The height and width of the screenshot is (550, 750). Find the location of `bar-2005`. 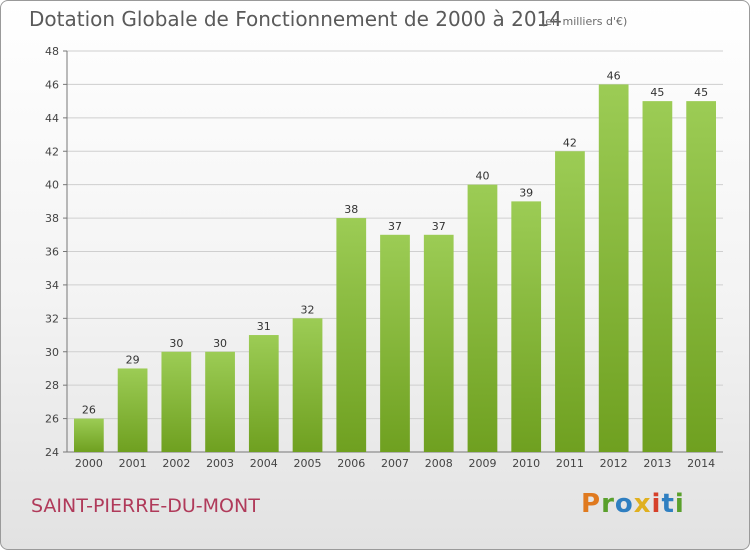

bar-2005 is located at coordinates (307, 385).